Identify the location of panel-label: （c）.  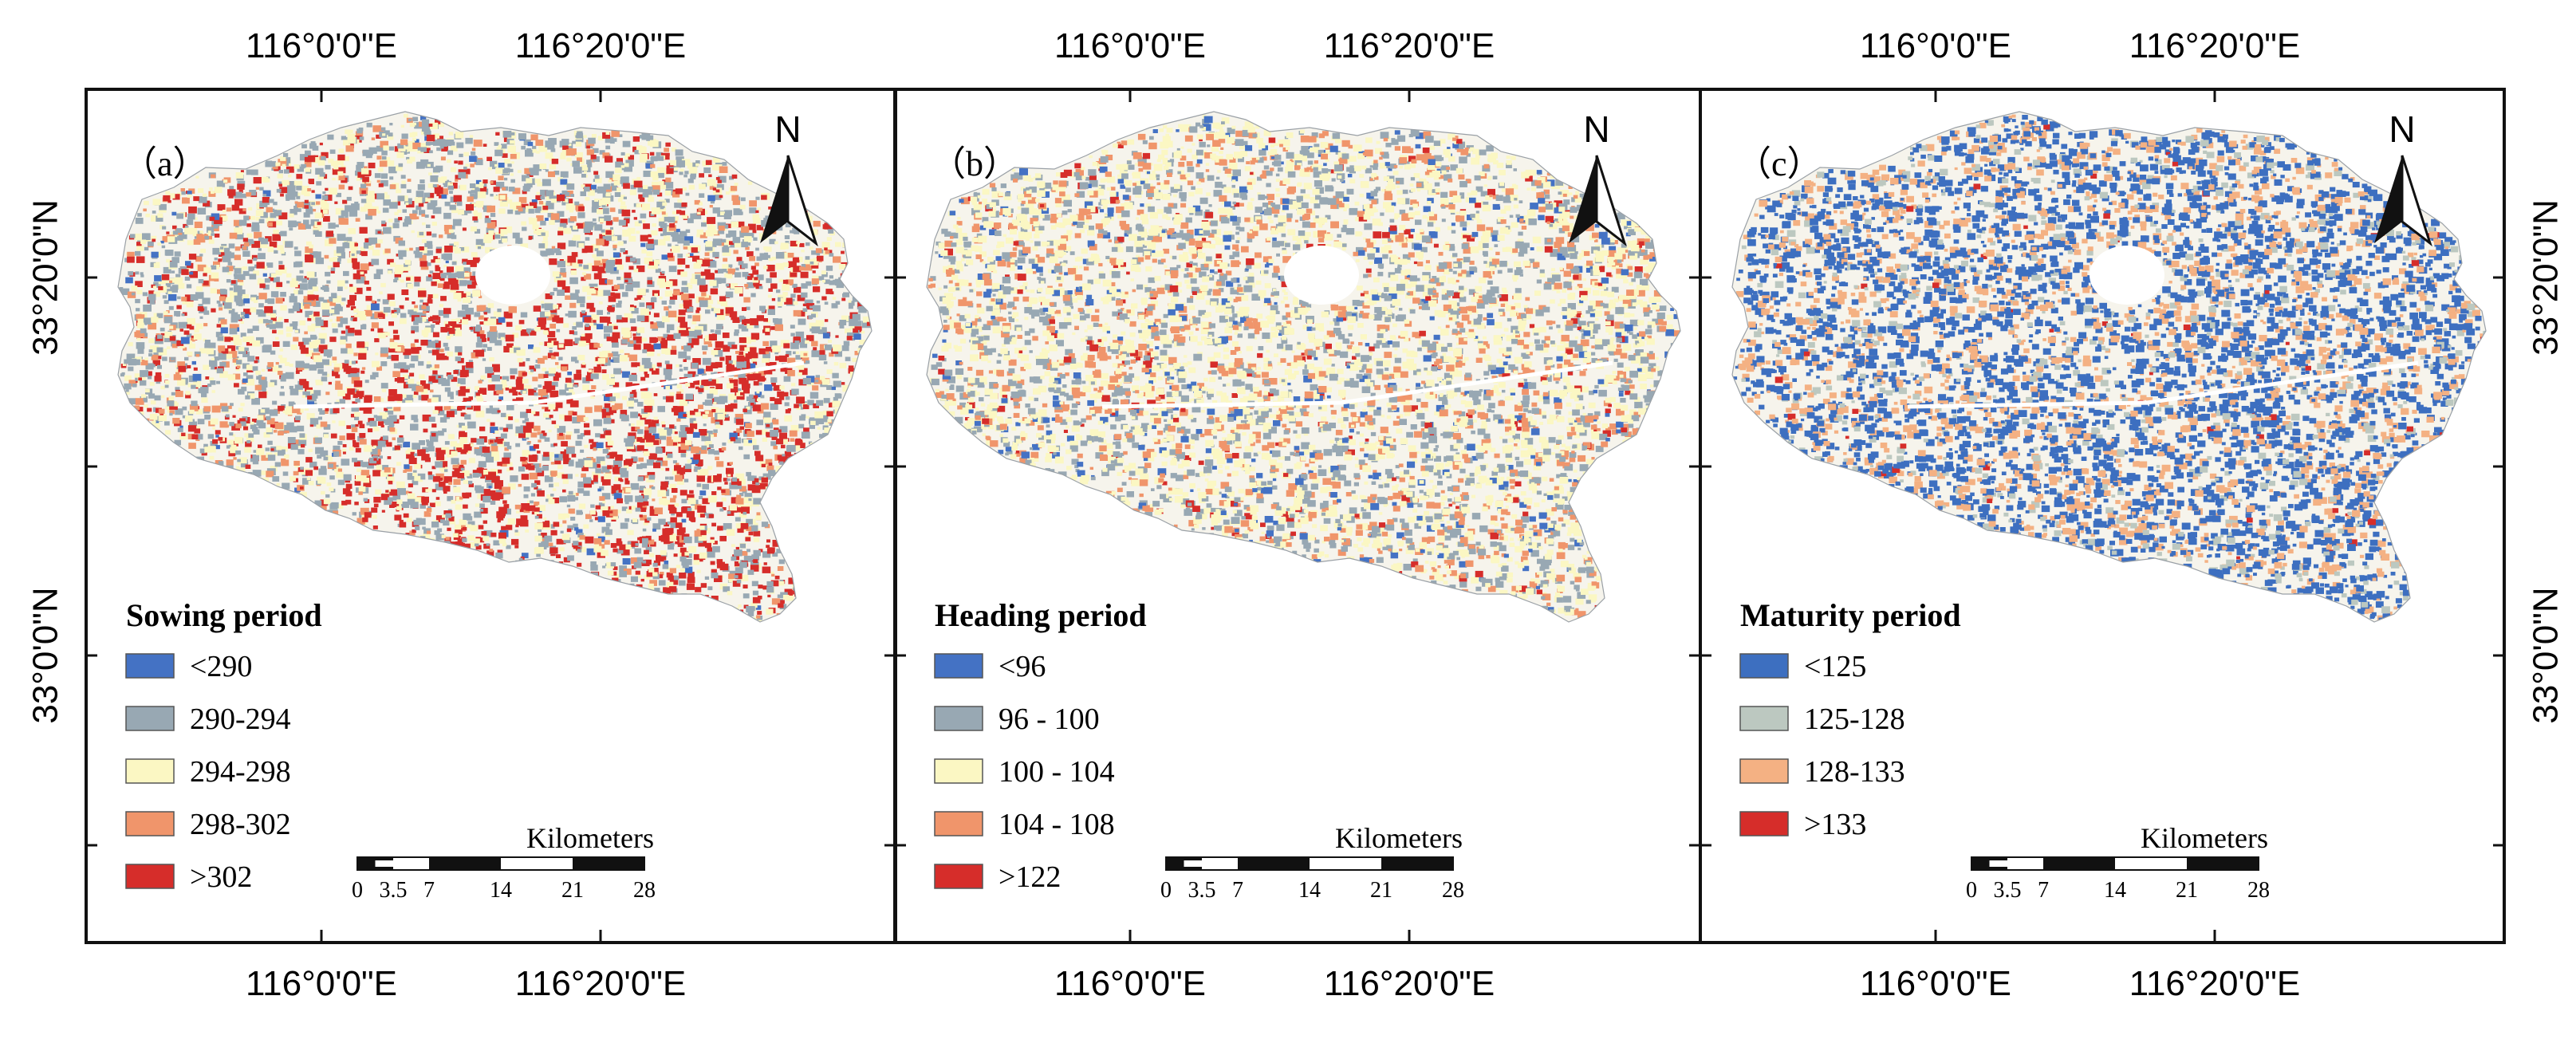
(1779, 164).